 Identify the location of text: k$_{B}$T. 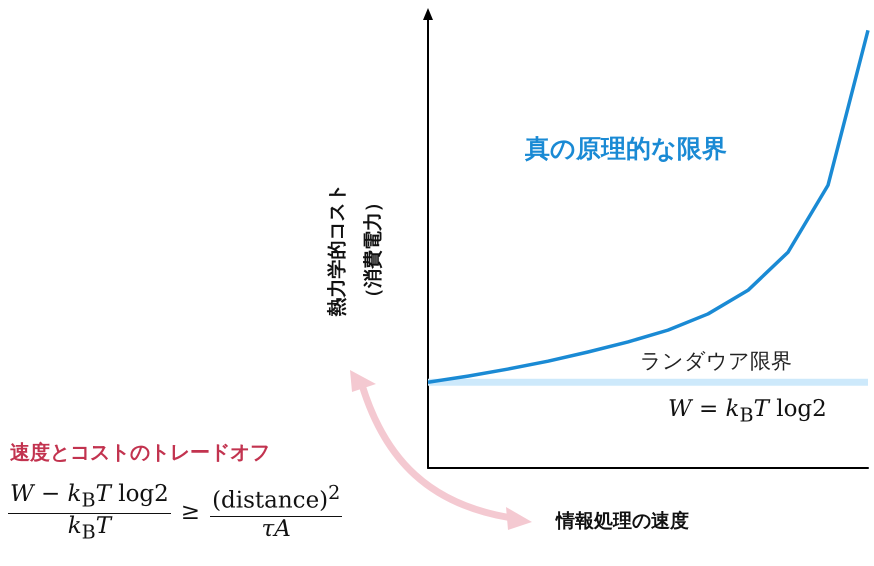
(90, 528).